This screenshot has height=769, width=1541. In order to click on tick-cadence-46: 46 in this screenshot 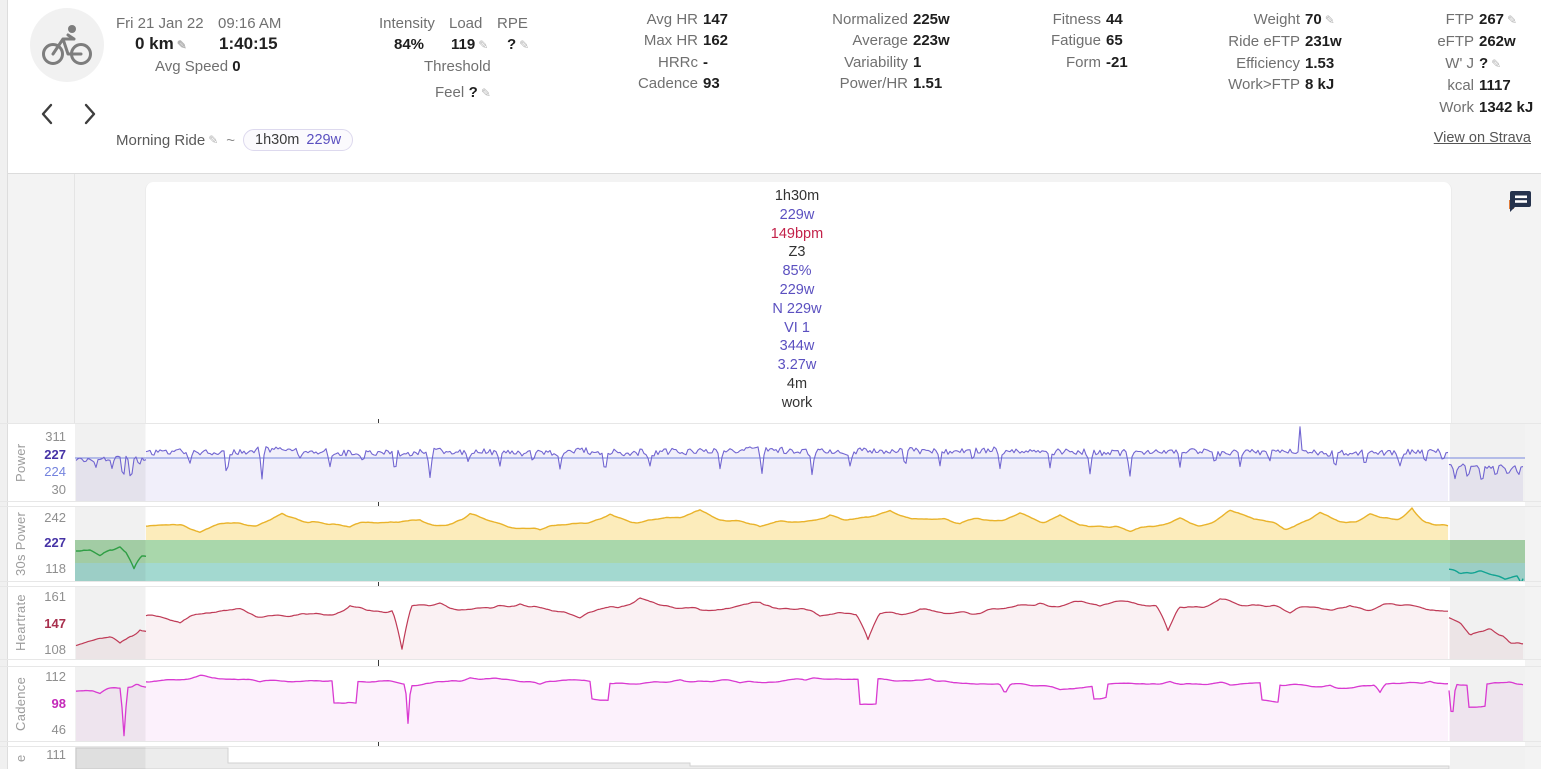, I will do `click(58, 729)`.